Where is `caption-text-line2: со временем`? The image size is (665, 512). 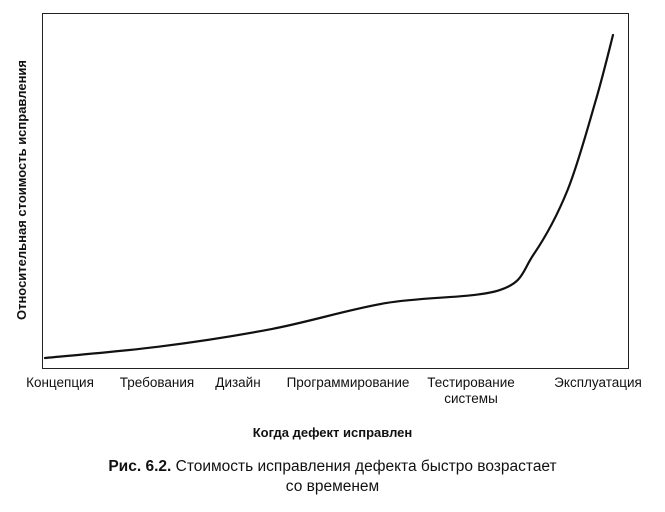 caption-text-line2: со временем is located at coordinates (332, 486).